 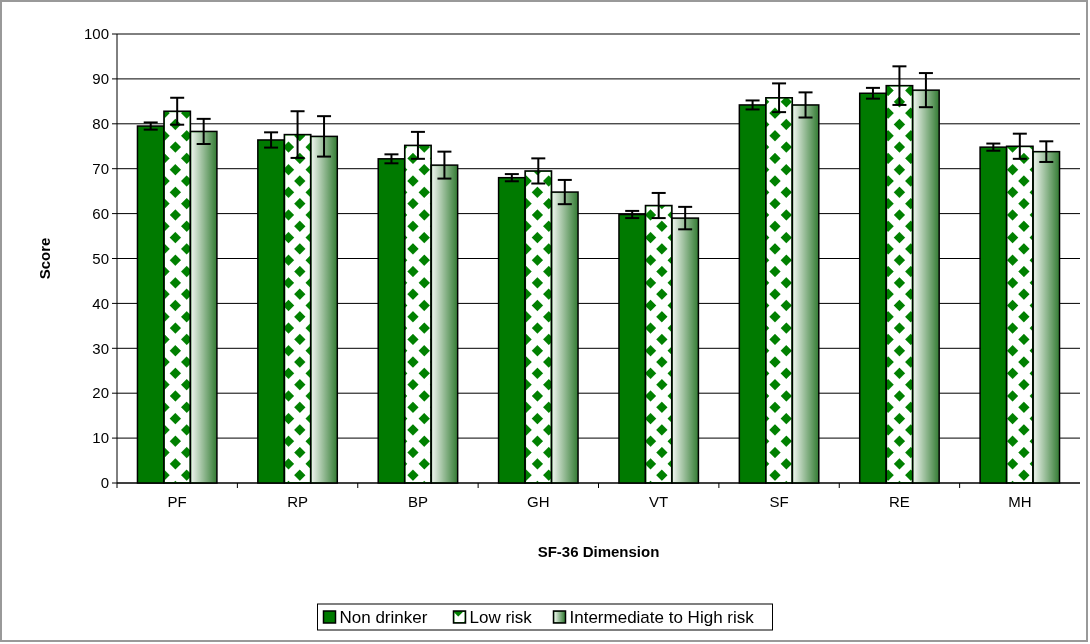 I want to click on x-tick-label: VT, so click(x=659, y=501).